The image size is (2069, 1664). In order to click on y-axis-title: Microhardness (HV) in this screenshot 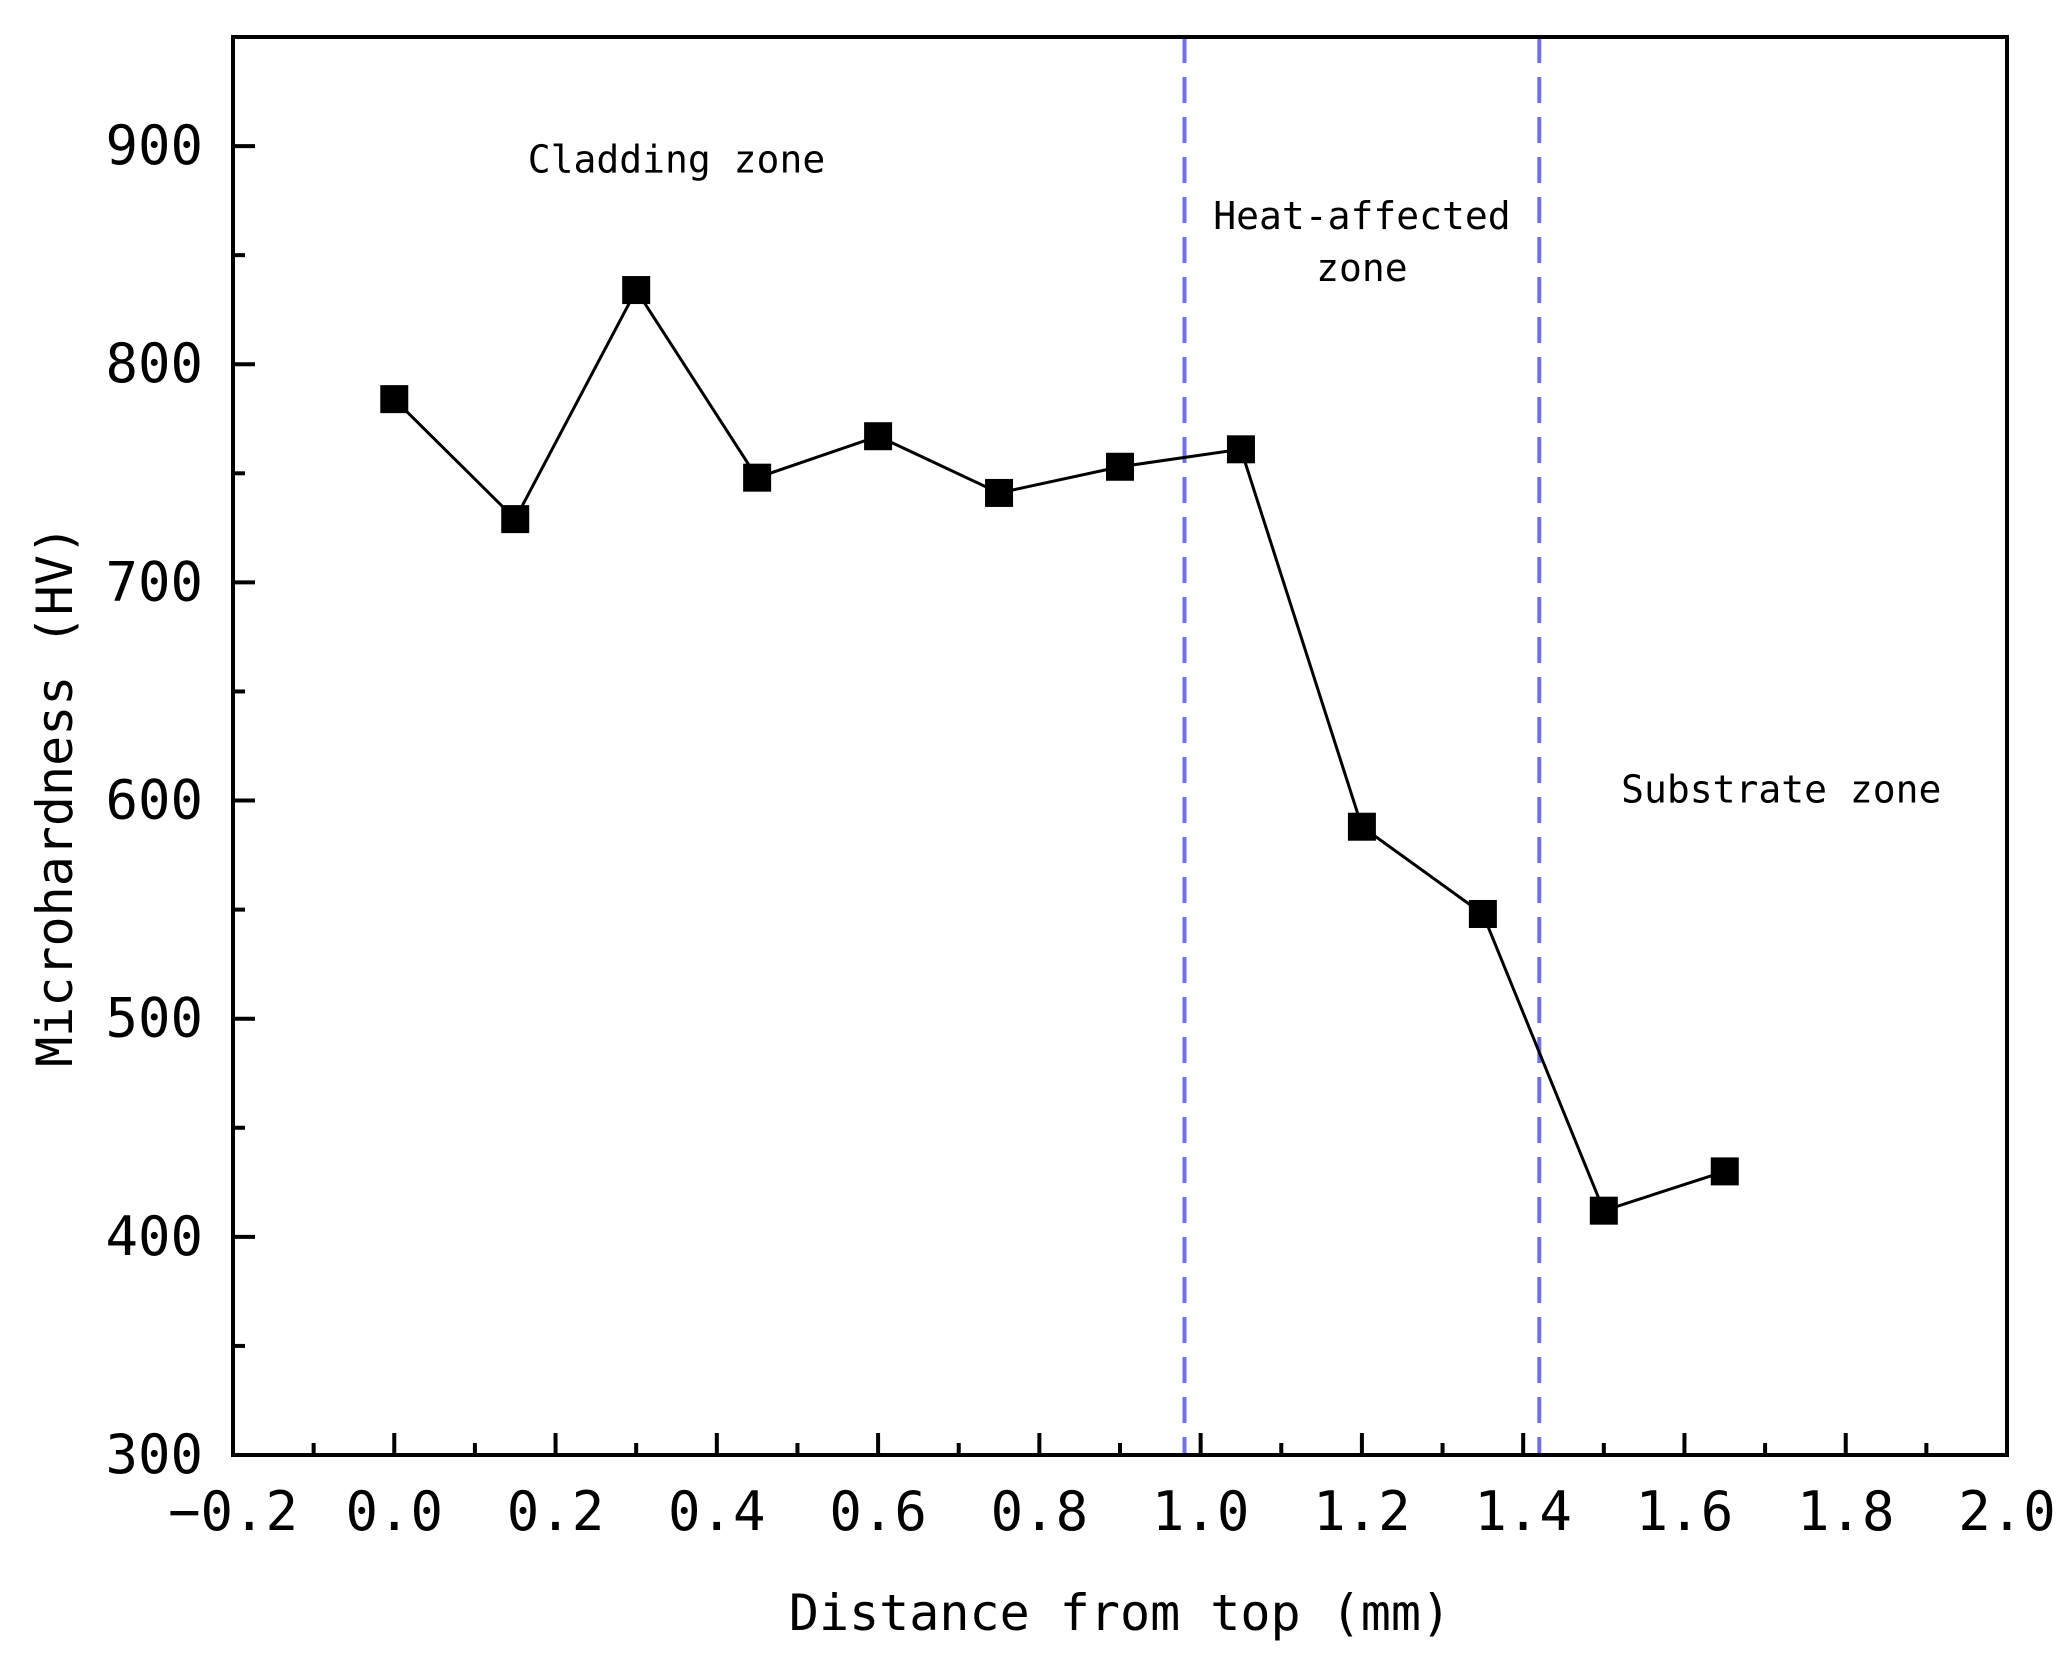, I will do `click(55, 796)`.